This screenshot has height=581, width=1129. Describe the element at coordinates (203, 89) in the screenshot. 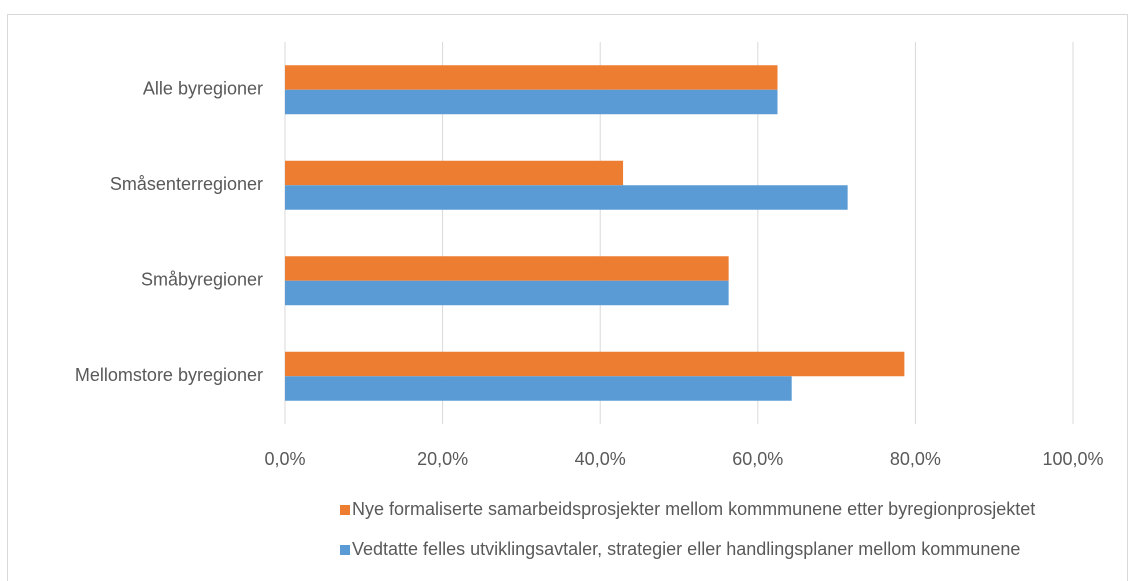

I see `y-tick-label: Alle byregioner` at that location.